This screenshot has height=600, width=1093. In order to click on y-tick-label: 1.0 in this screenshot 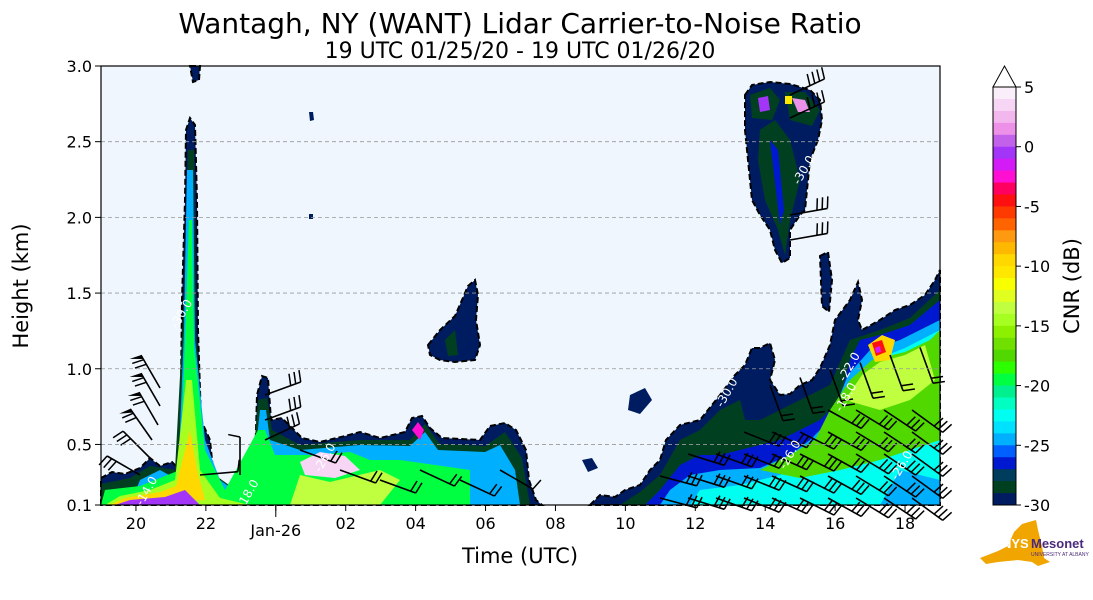, I will do `click(79, 369)`.